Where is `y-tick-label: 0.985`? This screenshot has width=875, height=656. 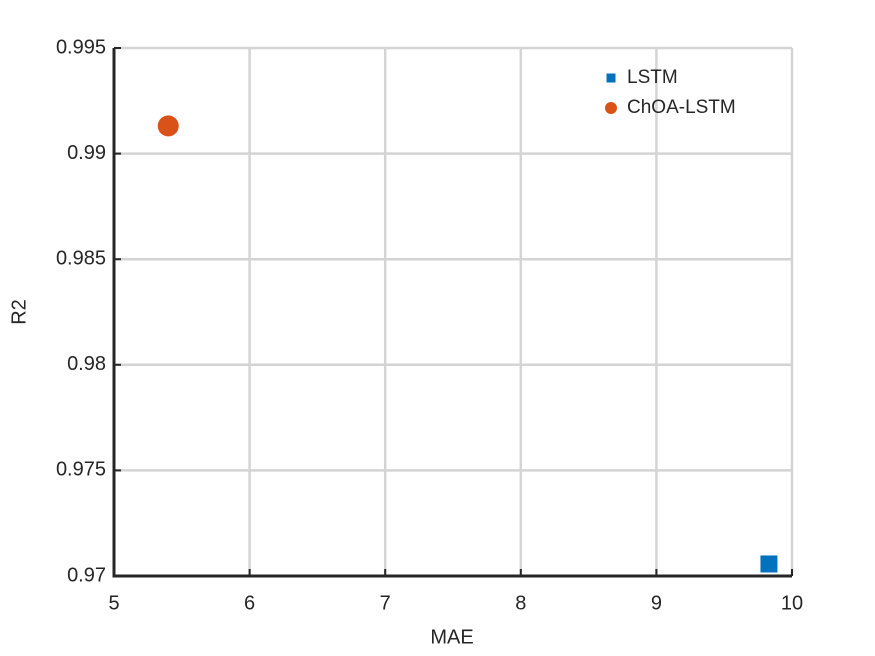
y-tick-label: 0.985 is located at coordinates (81, 258).